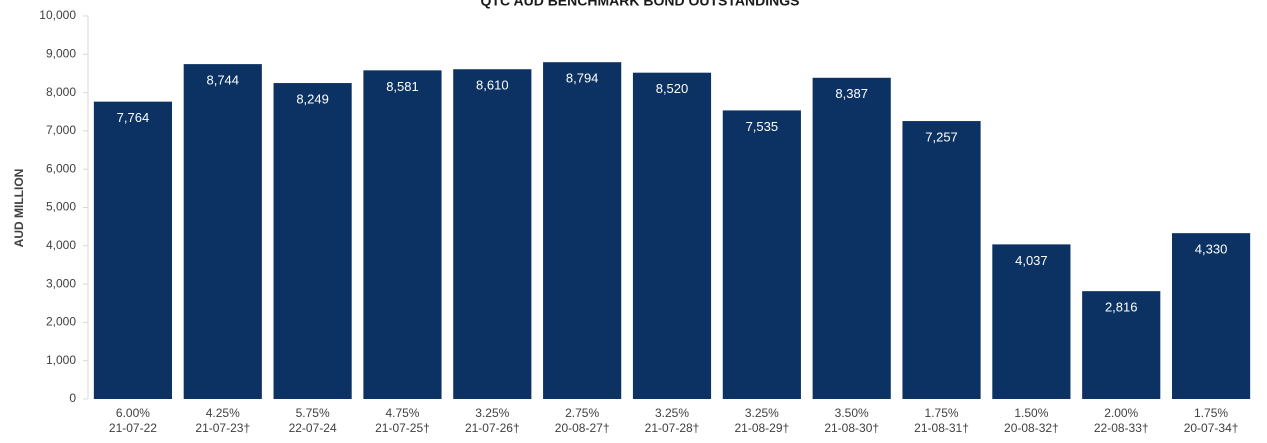 The height and width of the screenshot is (443, 1267). Describe the element at coordinates (312, 99) in the screenshot. I see `data-label: 8,249` at that location.